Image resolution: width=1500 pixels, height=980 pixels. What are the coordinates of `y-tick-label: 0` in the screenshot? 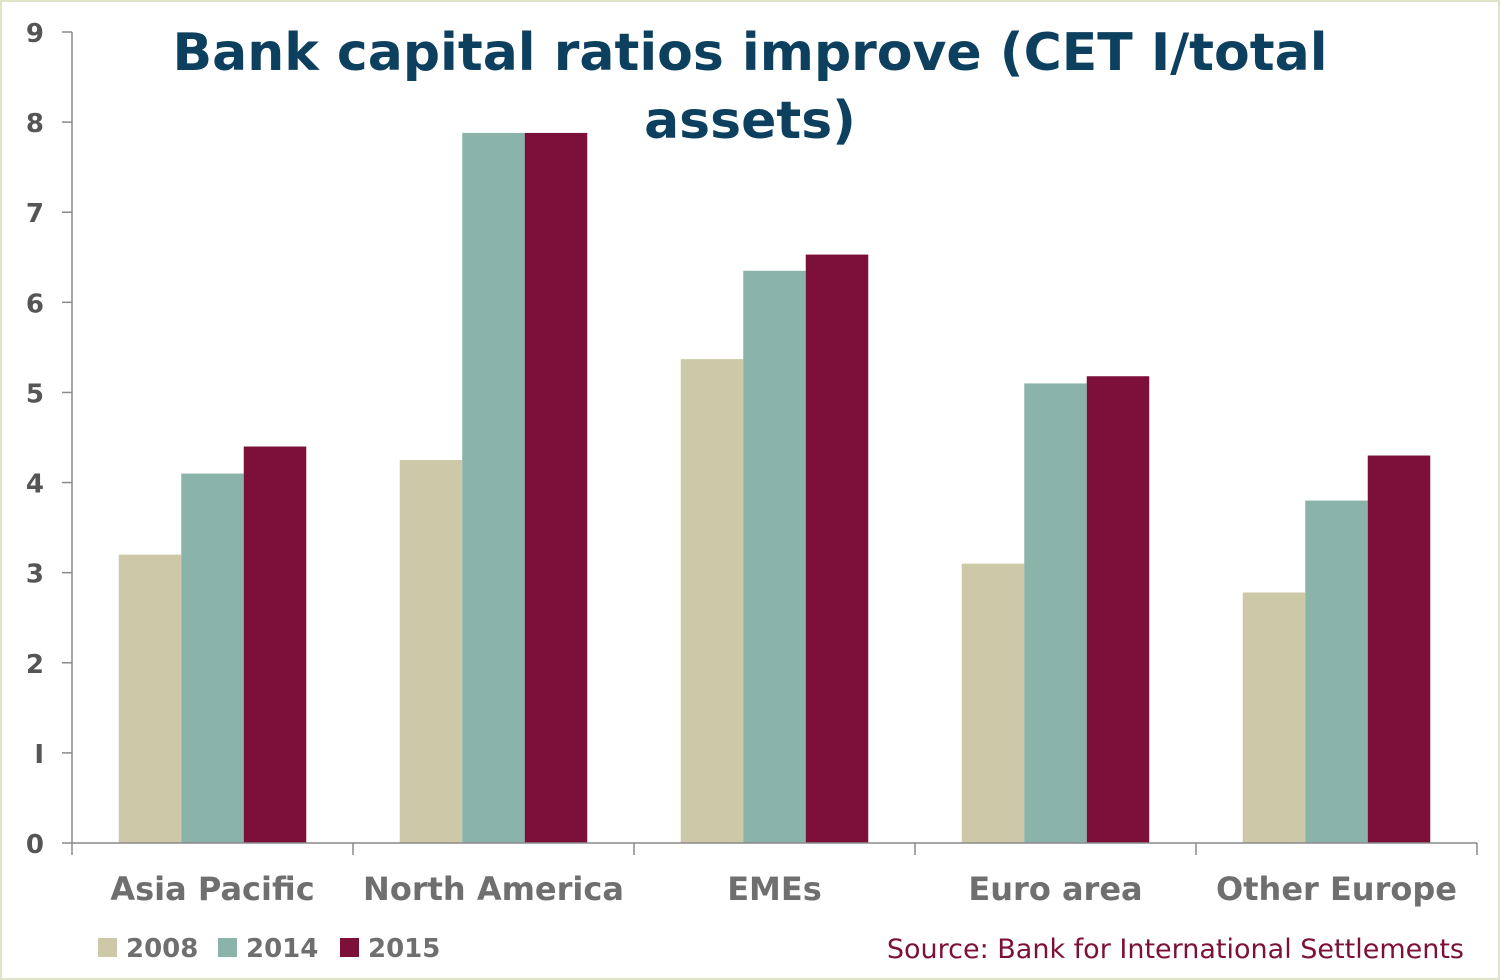 It's located at (35, 845).